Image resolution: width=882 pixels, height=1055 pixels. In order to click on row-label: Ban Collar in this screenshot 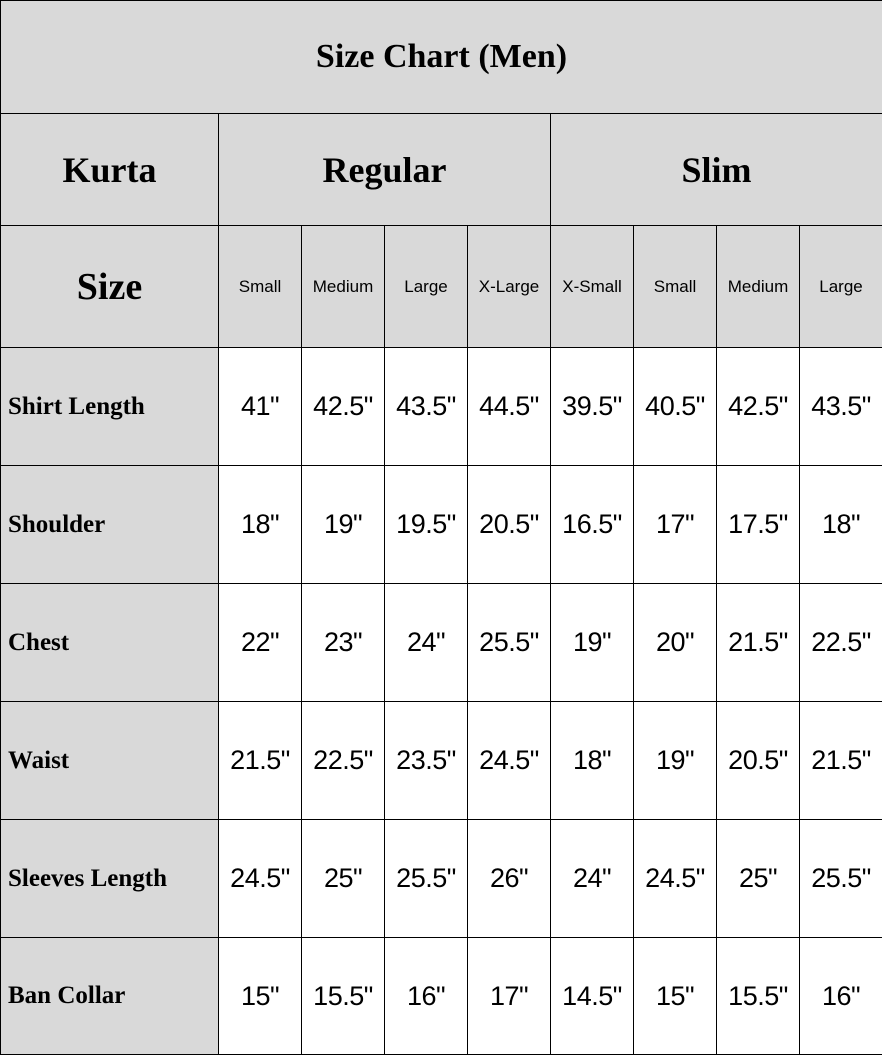, I will do `click(110, 996)`.